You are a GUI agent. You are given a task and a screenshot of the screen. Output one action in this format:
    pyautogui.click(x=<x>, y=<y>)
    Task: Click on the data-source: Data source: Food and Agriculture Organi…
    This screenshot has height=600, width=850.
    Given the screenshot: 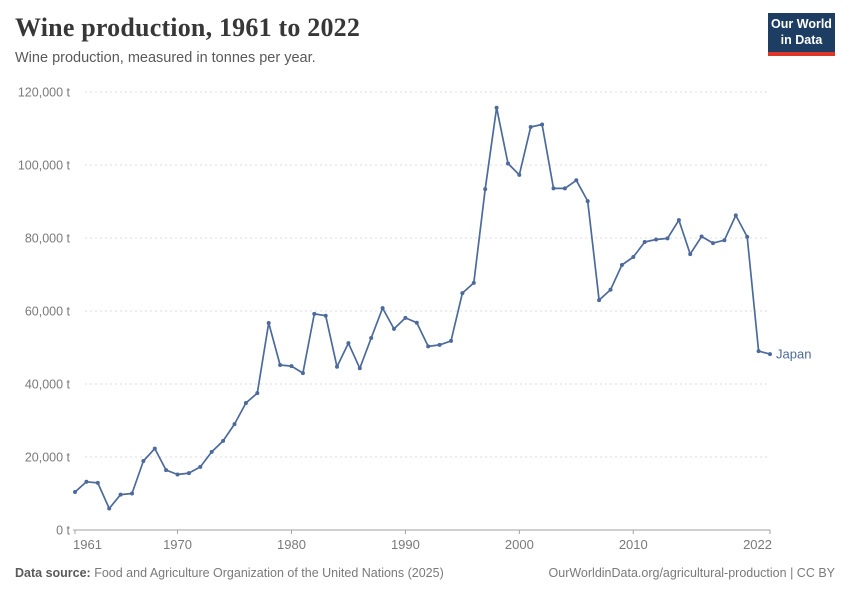 What is the action you would take?
    pyautogui.click(x=229, y=573)
    